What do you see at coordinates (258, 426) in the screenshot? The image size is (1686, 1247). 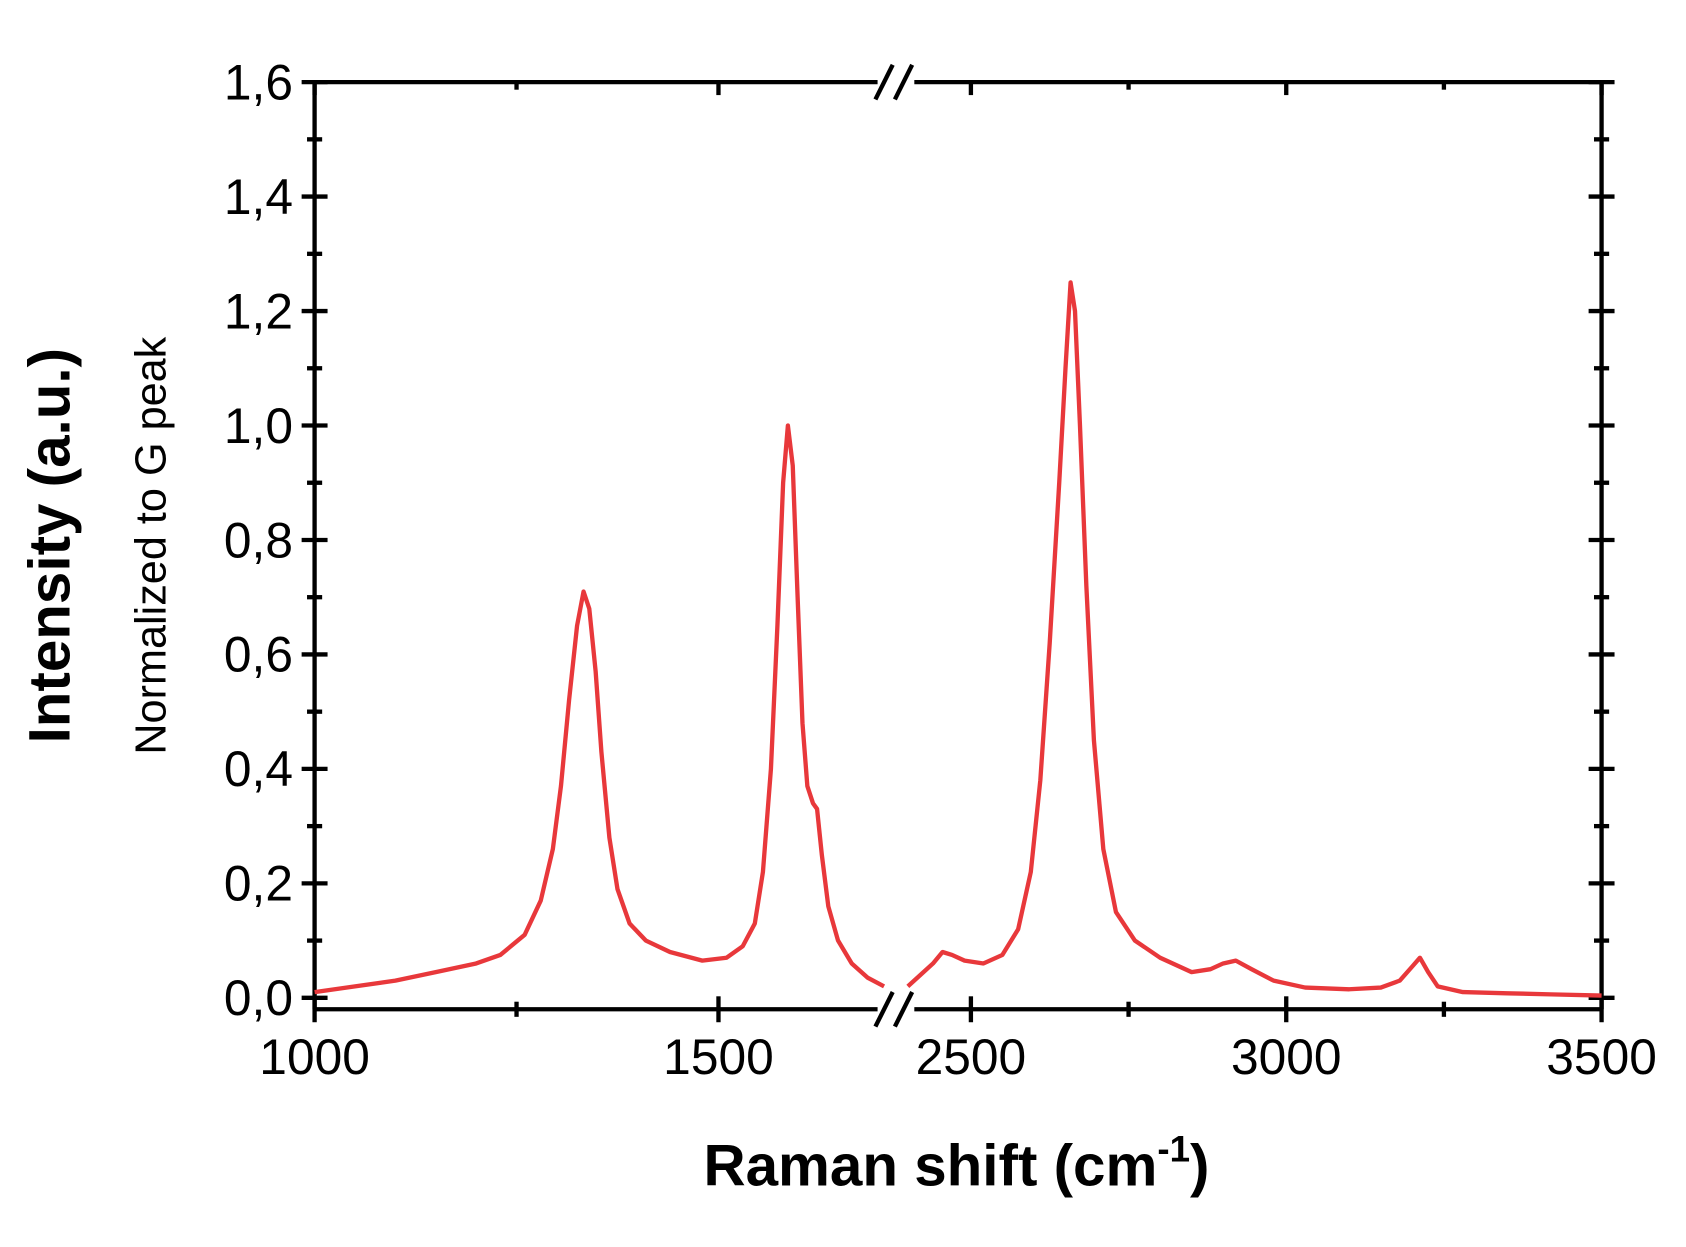 I see `y-tick-label: 1,0` at bounding box center [258, 426].